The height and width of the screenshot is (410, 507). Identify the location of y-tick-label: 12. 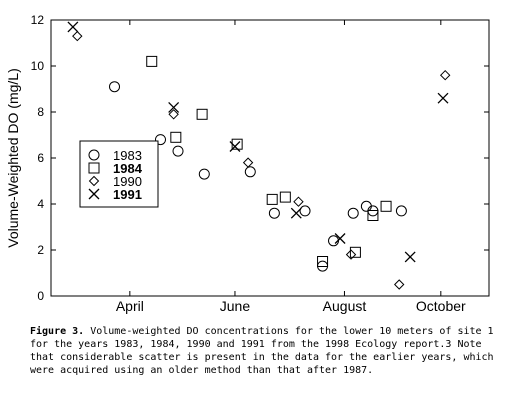
(38, 20).